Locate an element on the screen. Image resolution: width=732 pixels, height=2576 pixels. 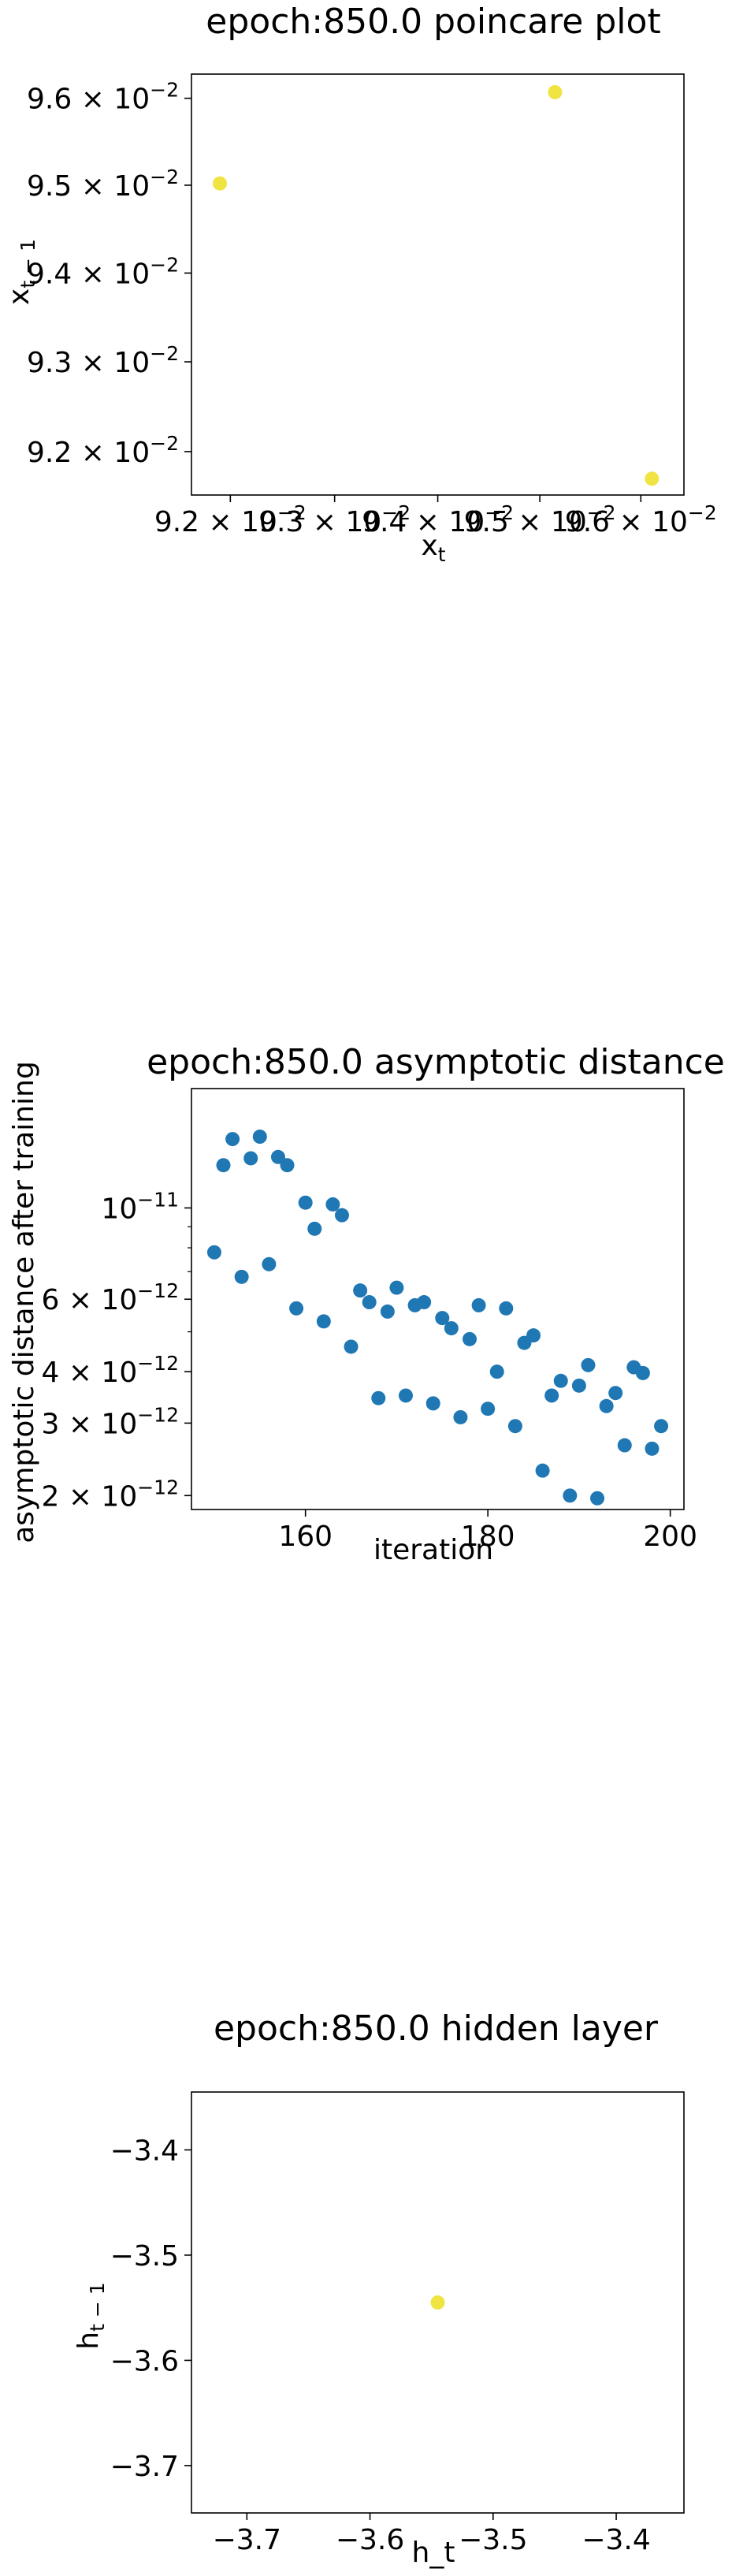
x-tick-label: 9.3 × 10⁻² is located at coordinates (334, 519).